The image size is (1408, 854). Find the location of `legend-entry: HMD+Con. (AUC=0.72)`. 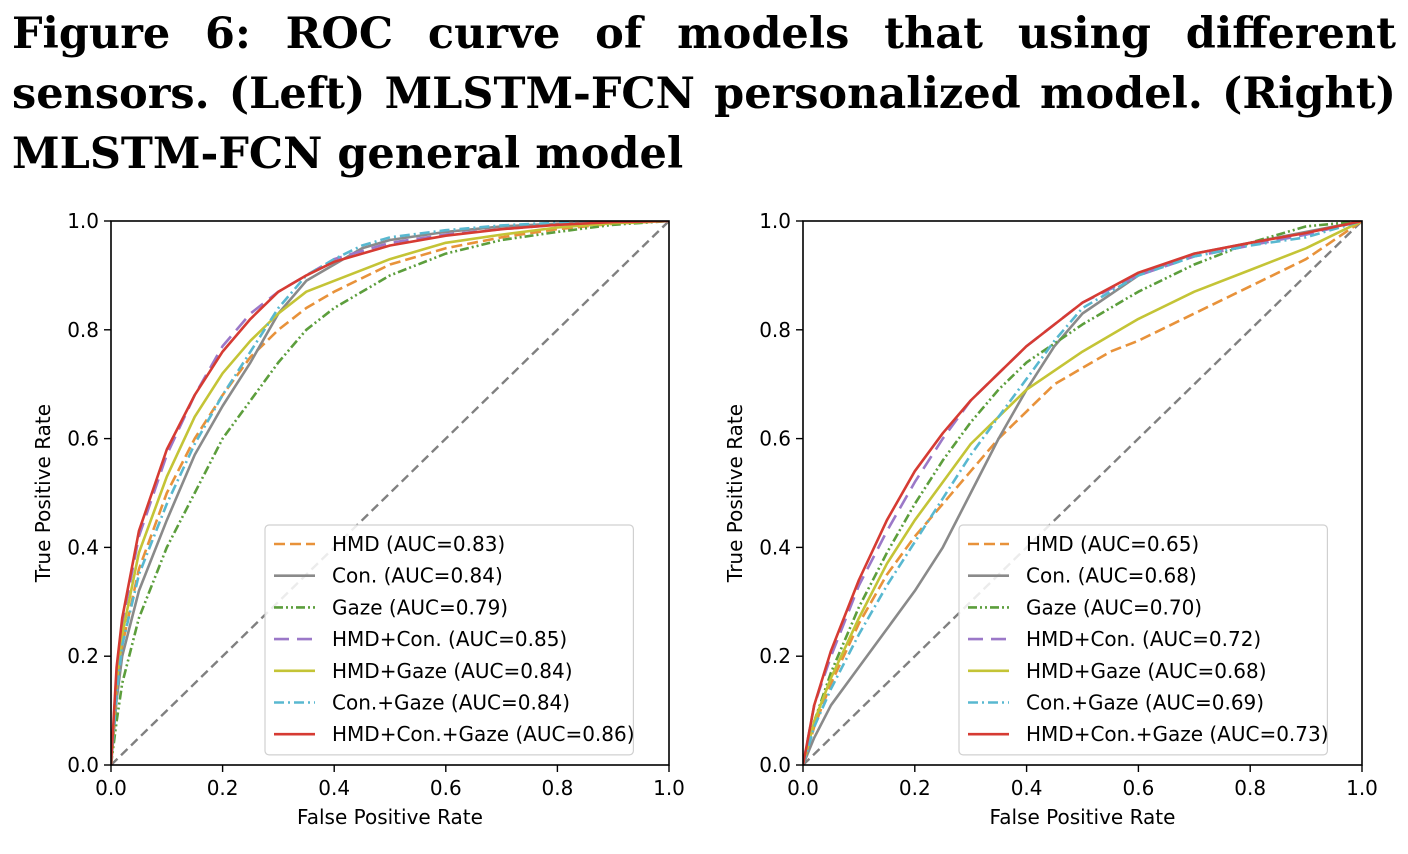

legend-entry: HMD+Con. (AUC=0.72) is located at coordinates (1143, 639).